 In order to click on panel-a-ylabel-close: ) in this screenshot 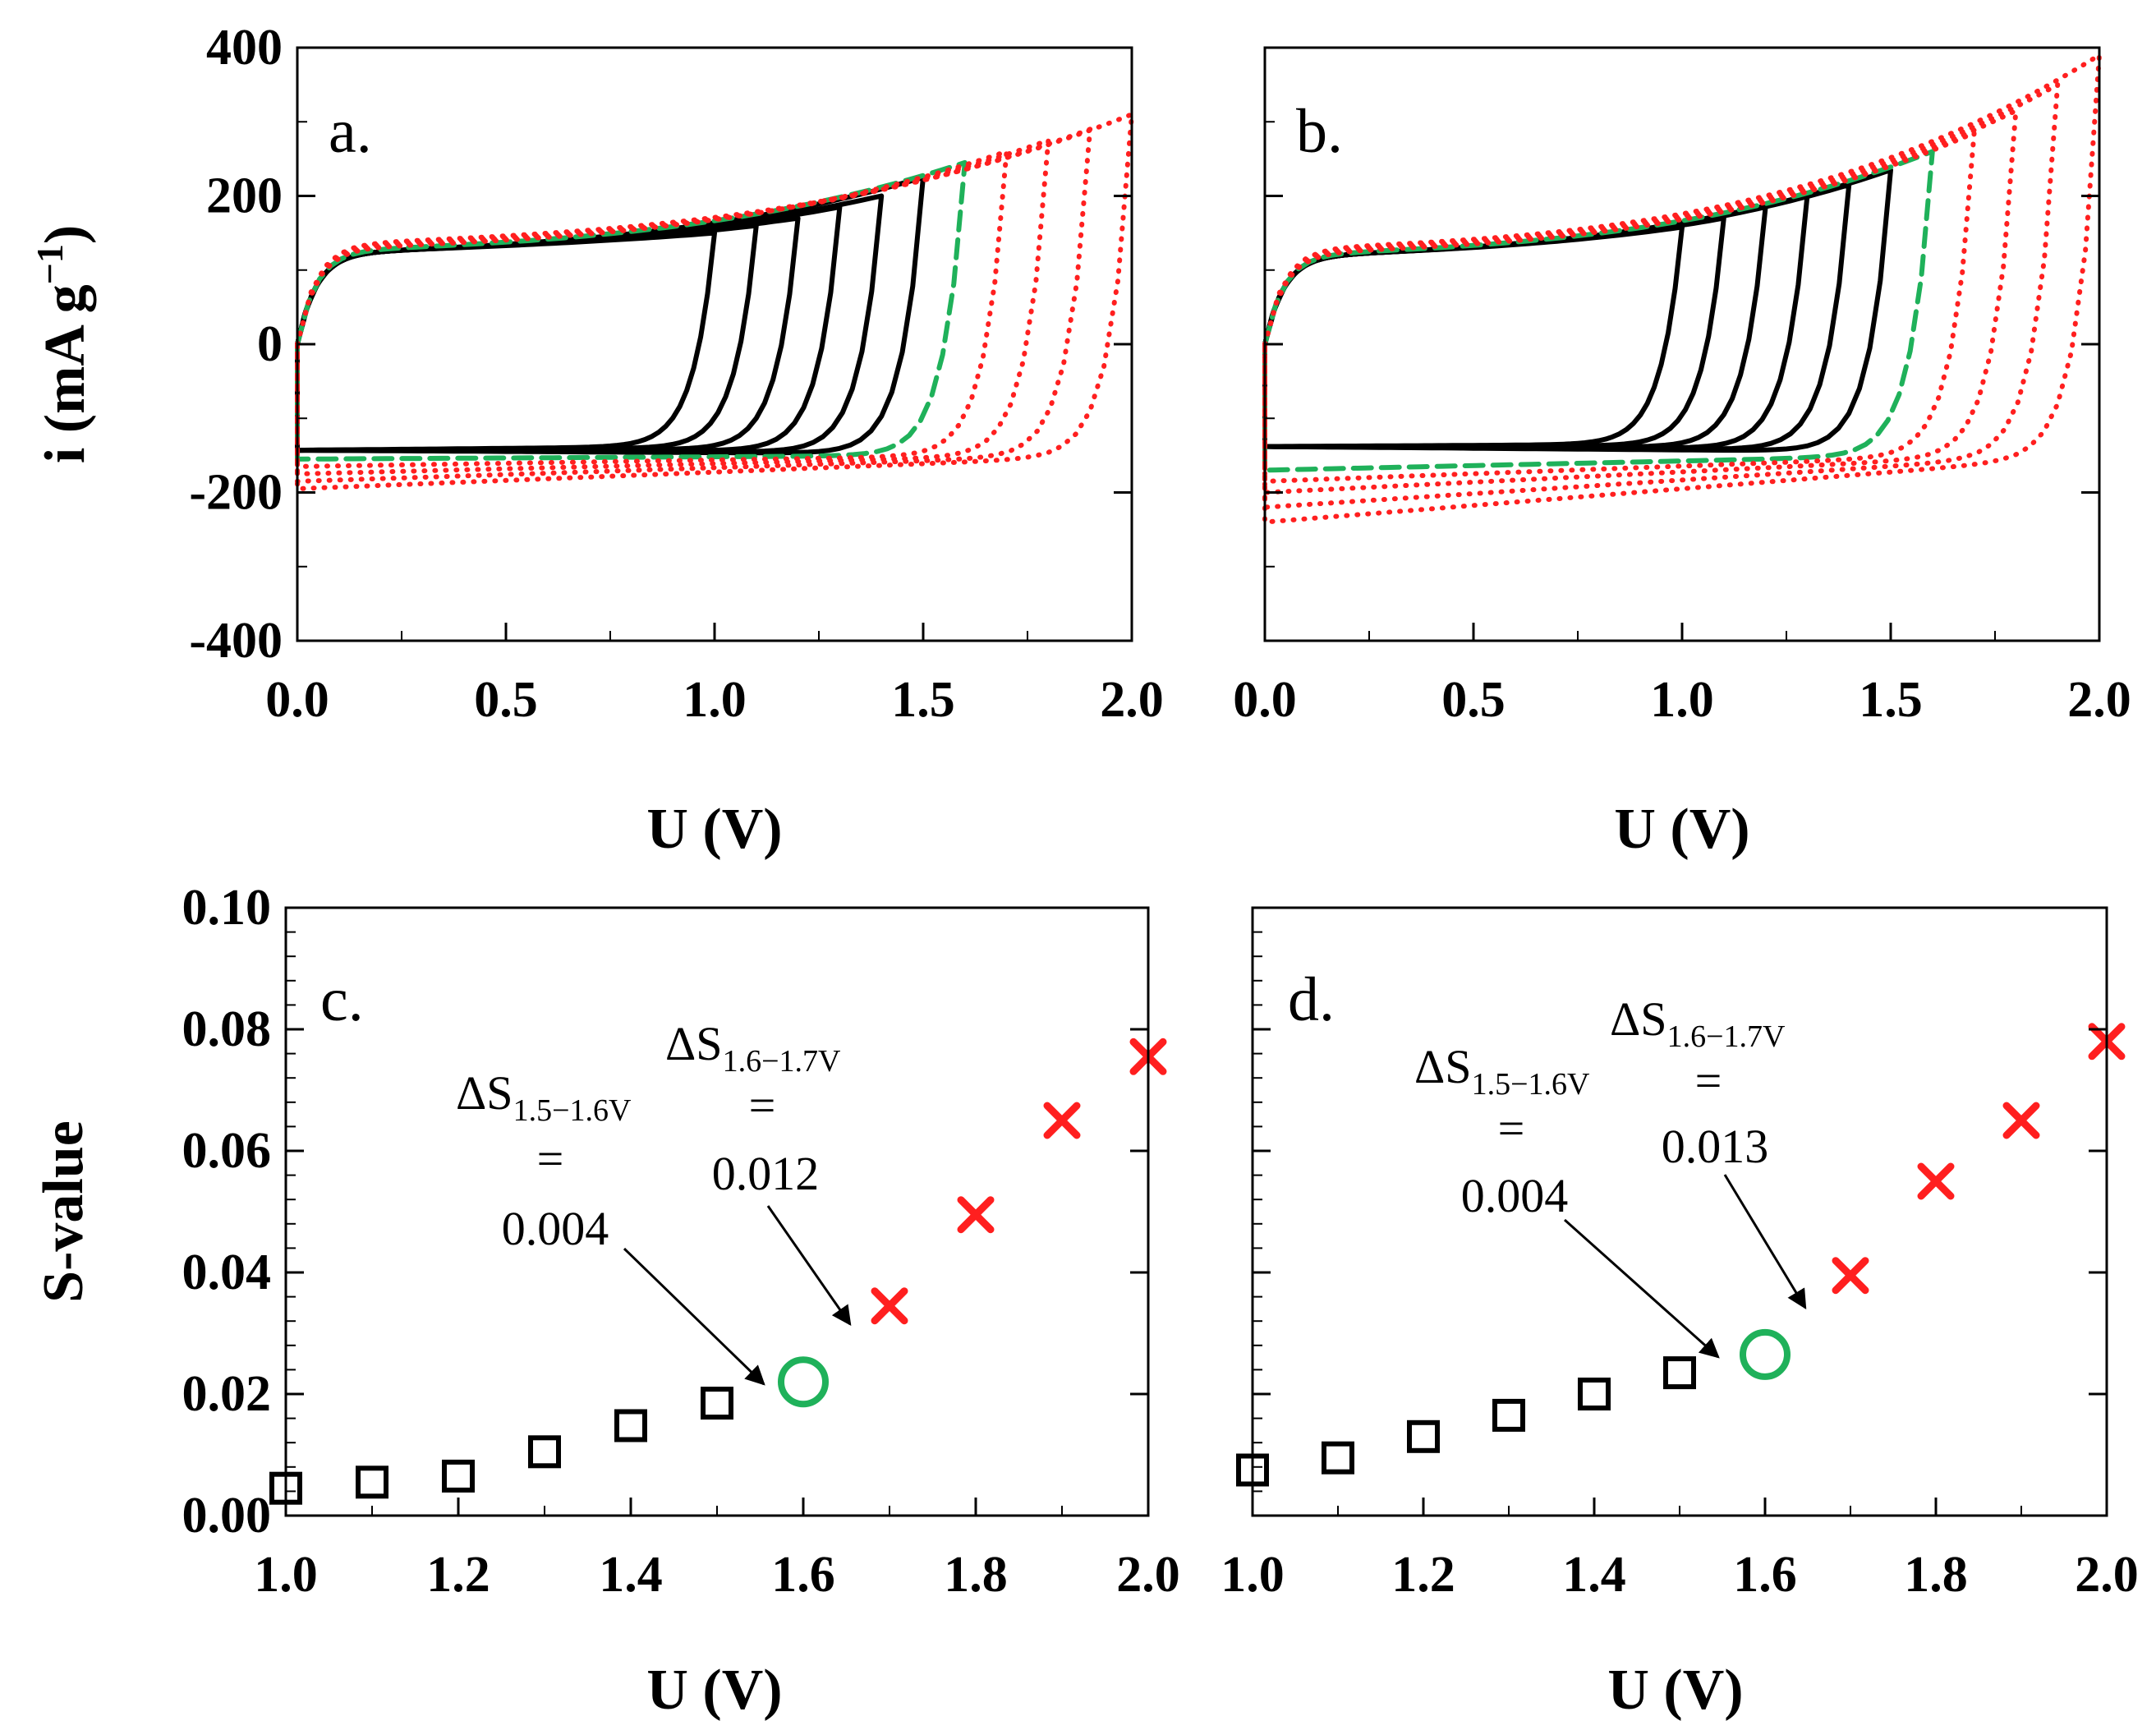, I will do `click(65, 234)`.